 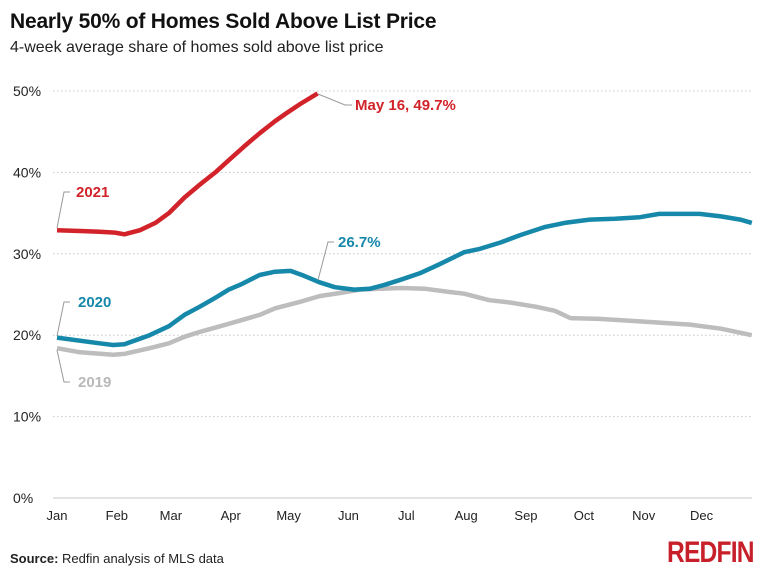 What do you see at coordinates (57, 515) in the screenshot?
I see `x-tick-label: Jan` at bounding box center [57, 515].